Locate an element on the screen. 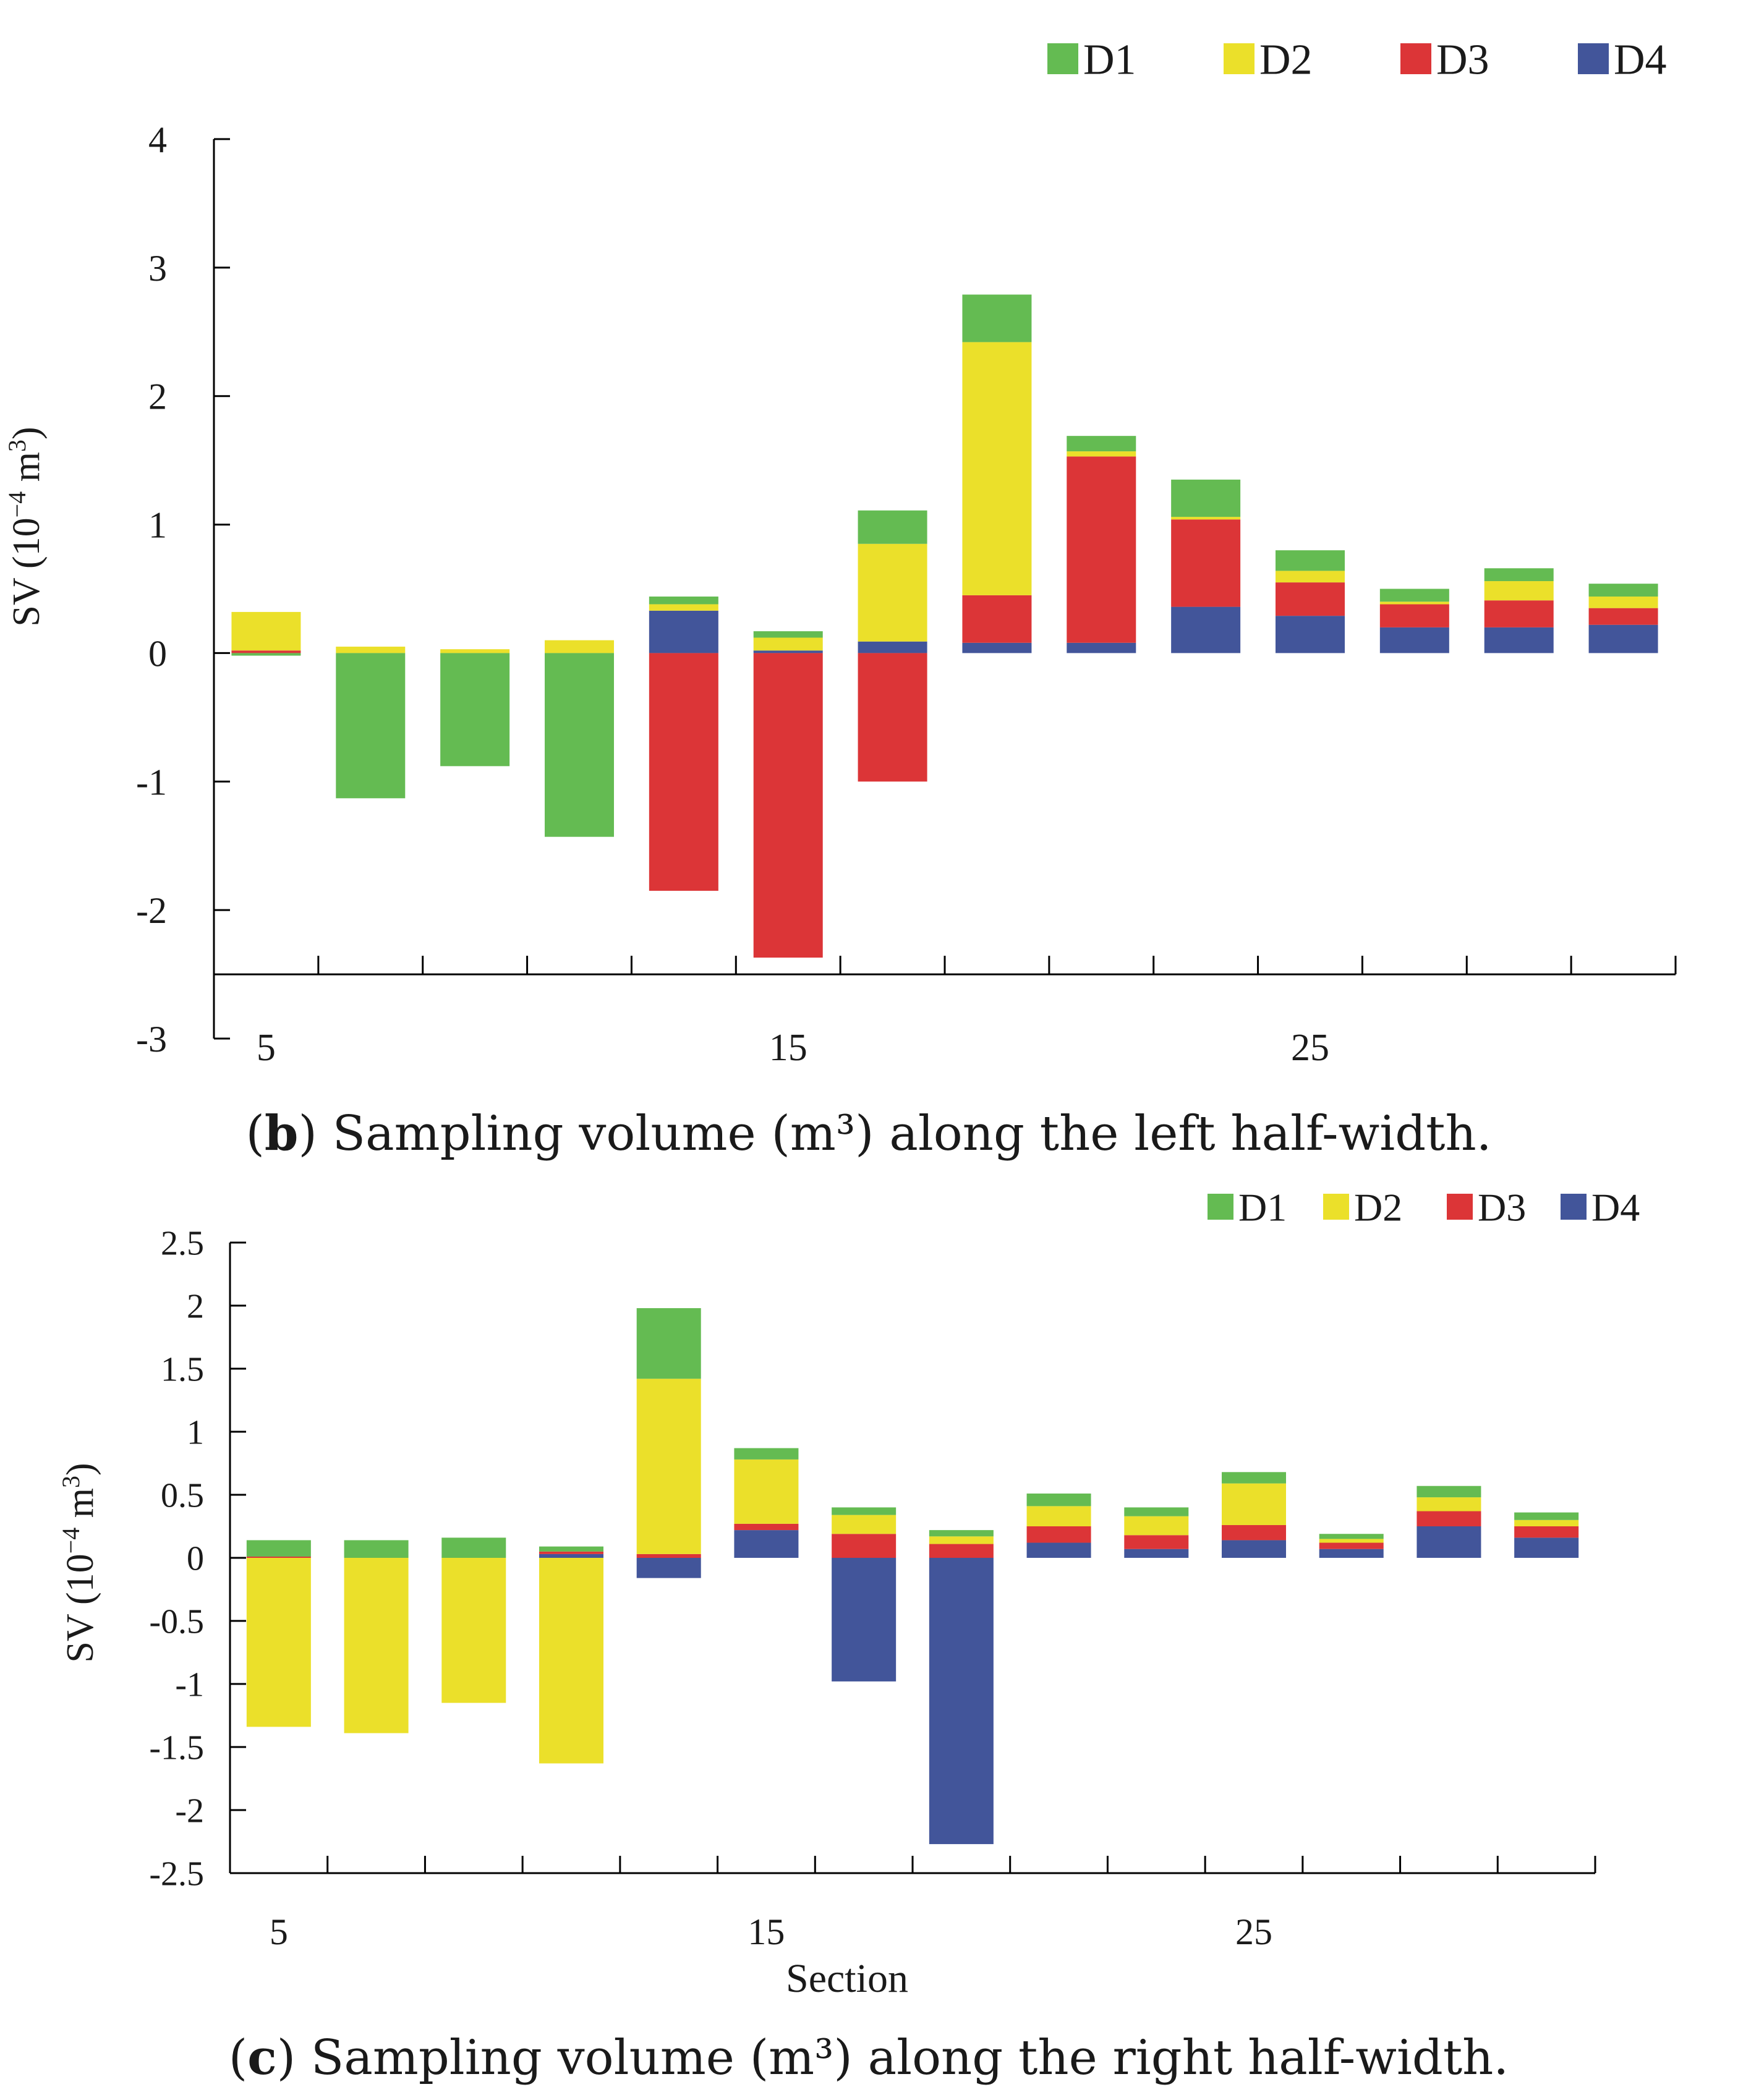  chart-c-legend: D1 D2 D3 D4 is located at coordinates (1424, 1207).